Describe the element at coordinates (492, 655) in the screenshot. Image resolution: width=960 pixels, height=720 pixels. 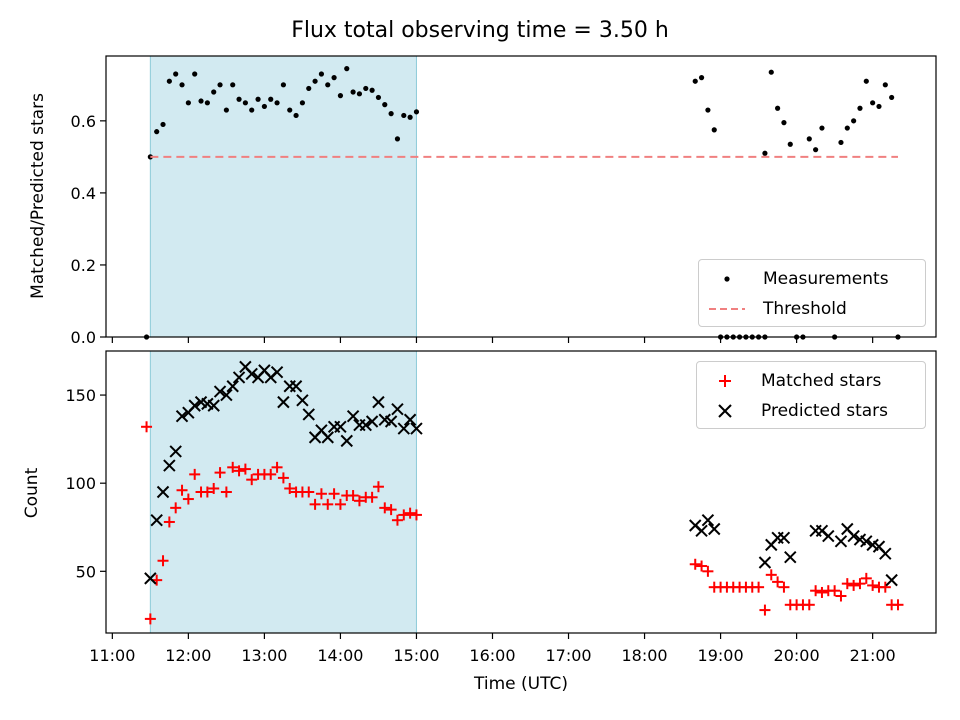
I see `x-tick-label-5: 16:00` at that location.